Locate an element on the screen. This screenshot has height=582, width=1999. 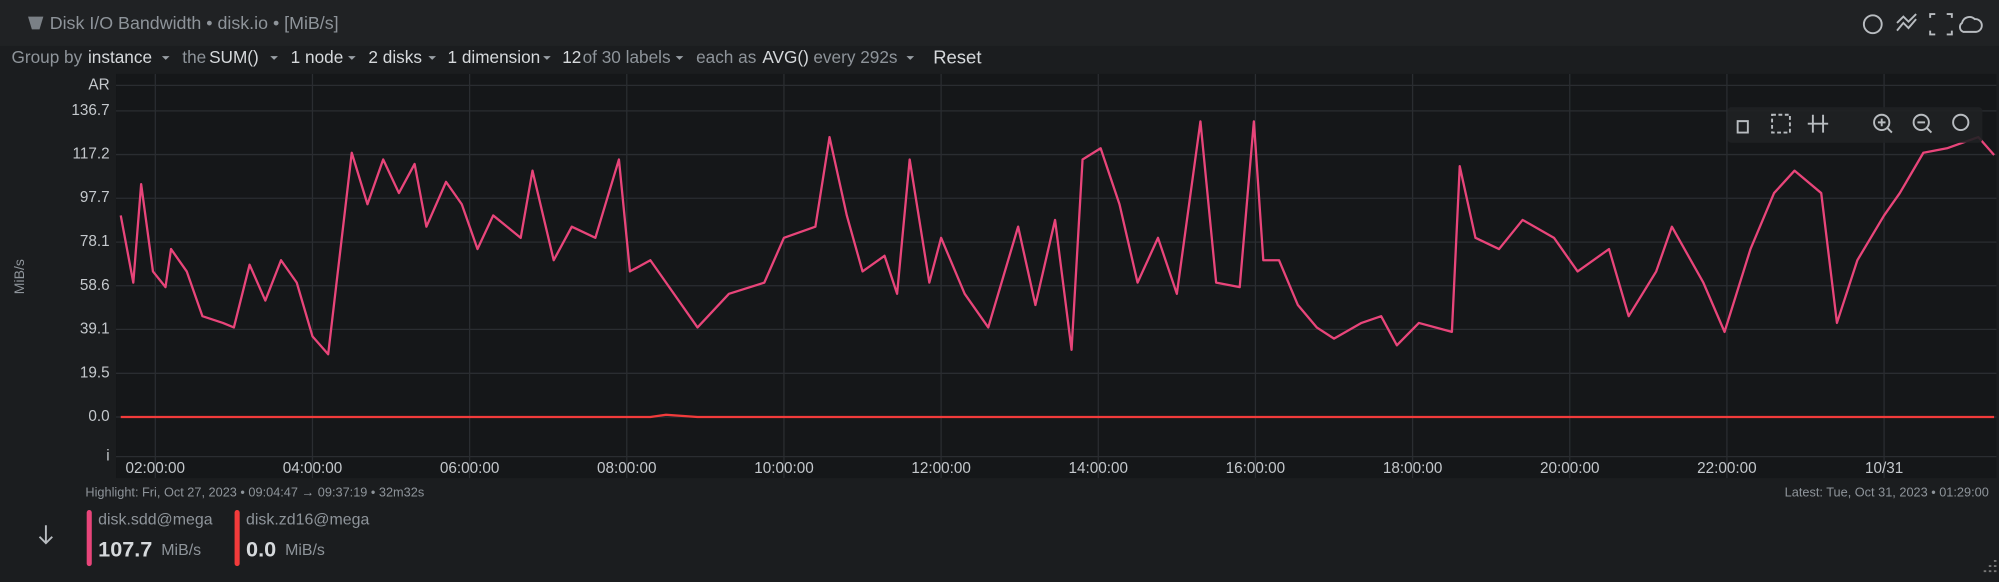
toolbar-label: the is located at coordinates (194, 57).